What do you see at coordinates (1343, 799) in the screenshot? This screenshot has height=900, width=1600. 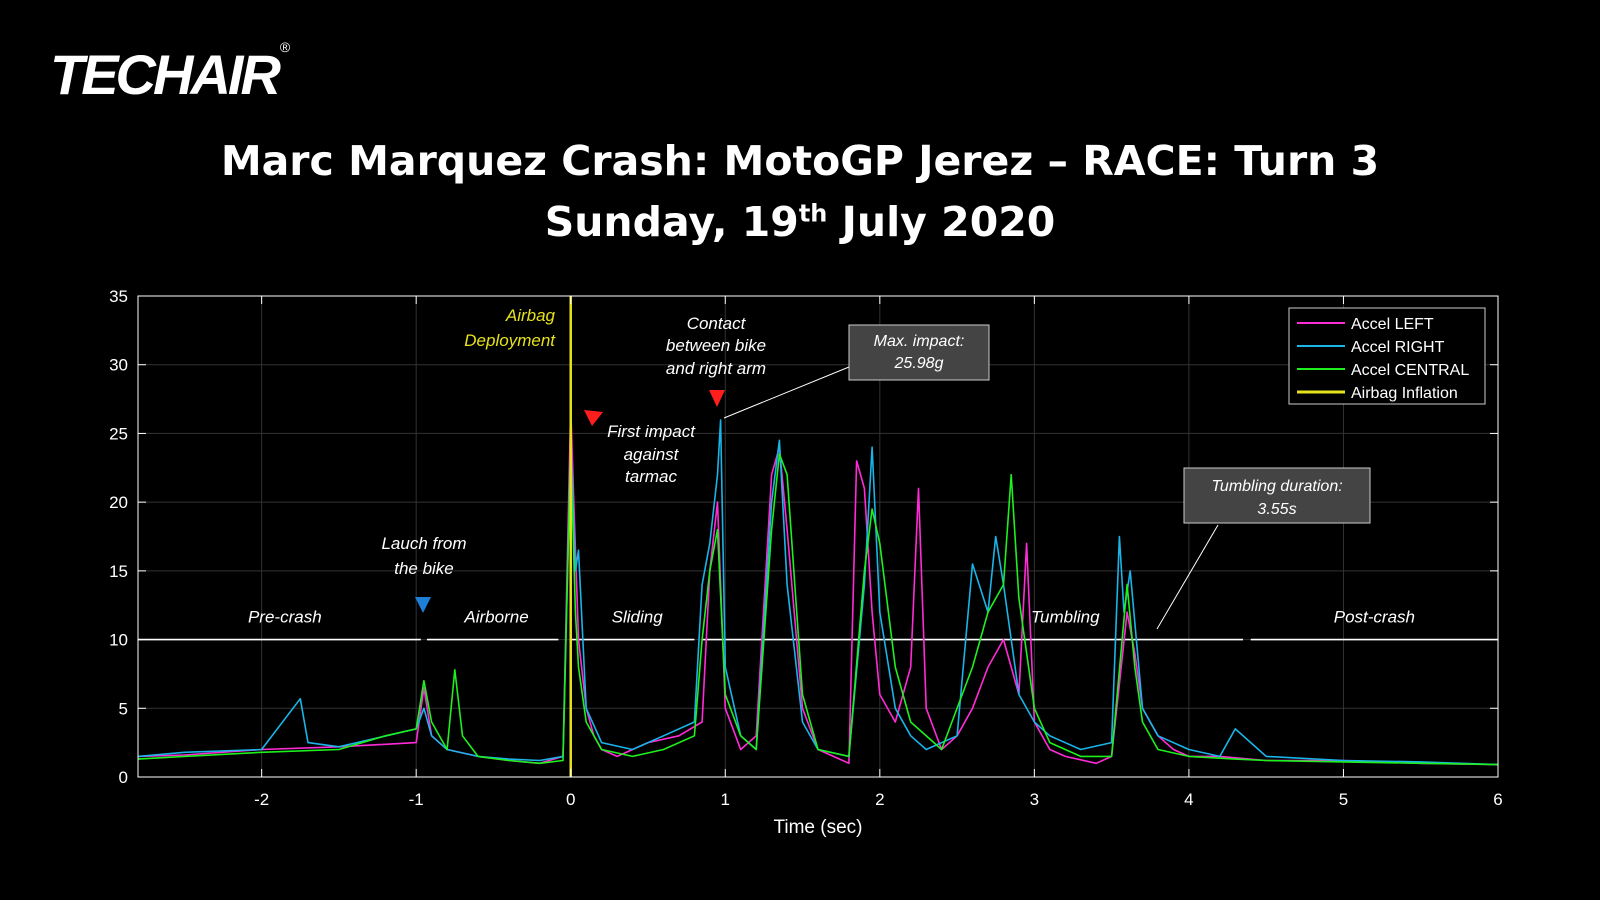 I see `x-tick-label: 5` at bounding box center [1343, 799].